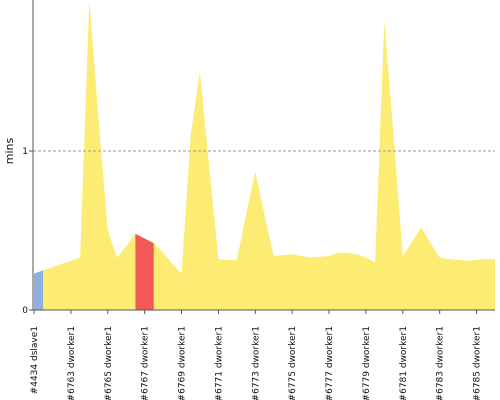  I want to click on x-tick-label-4: #6769 dworker1, so click(183, 363).